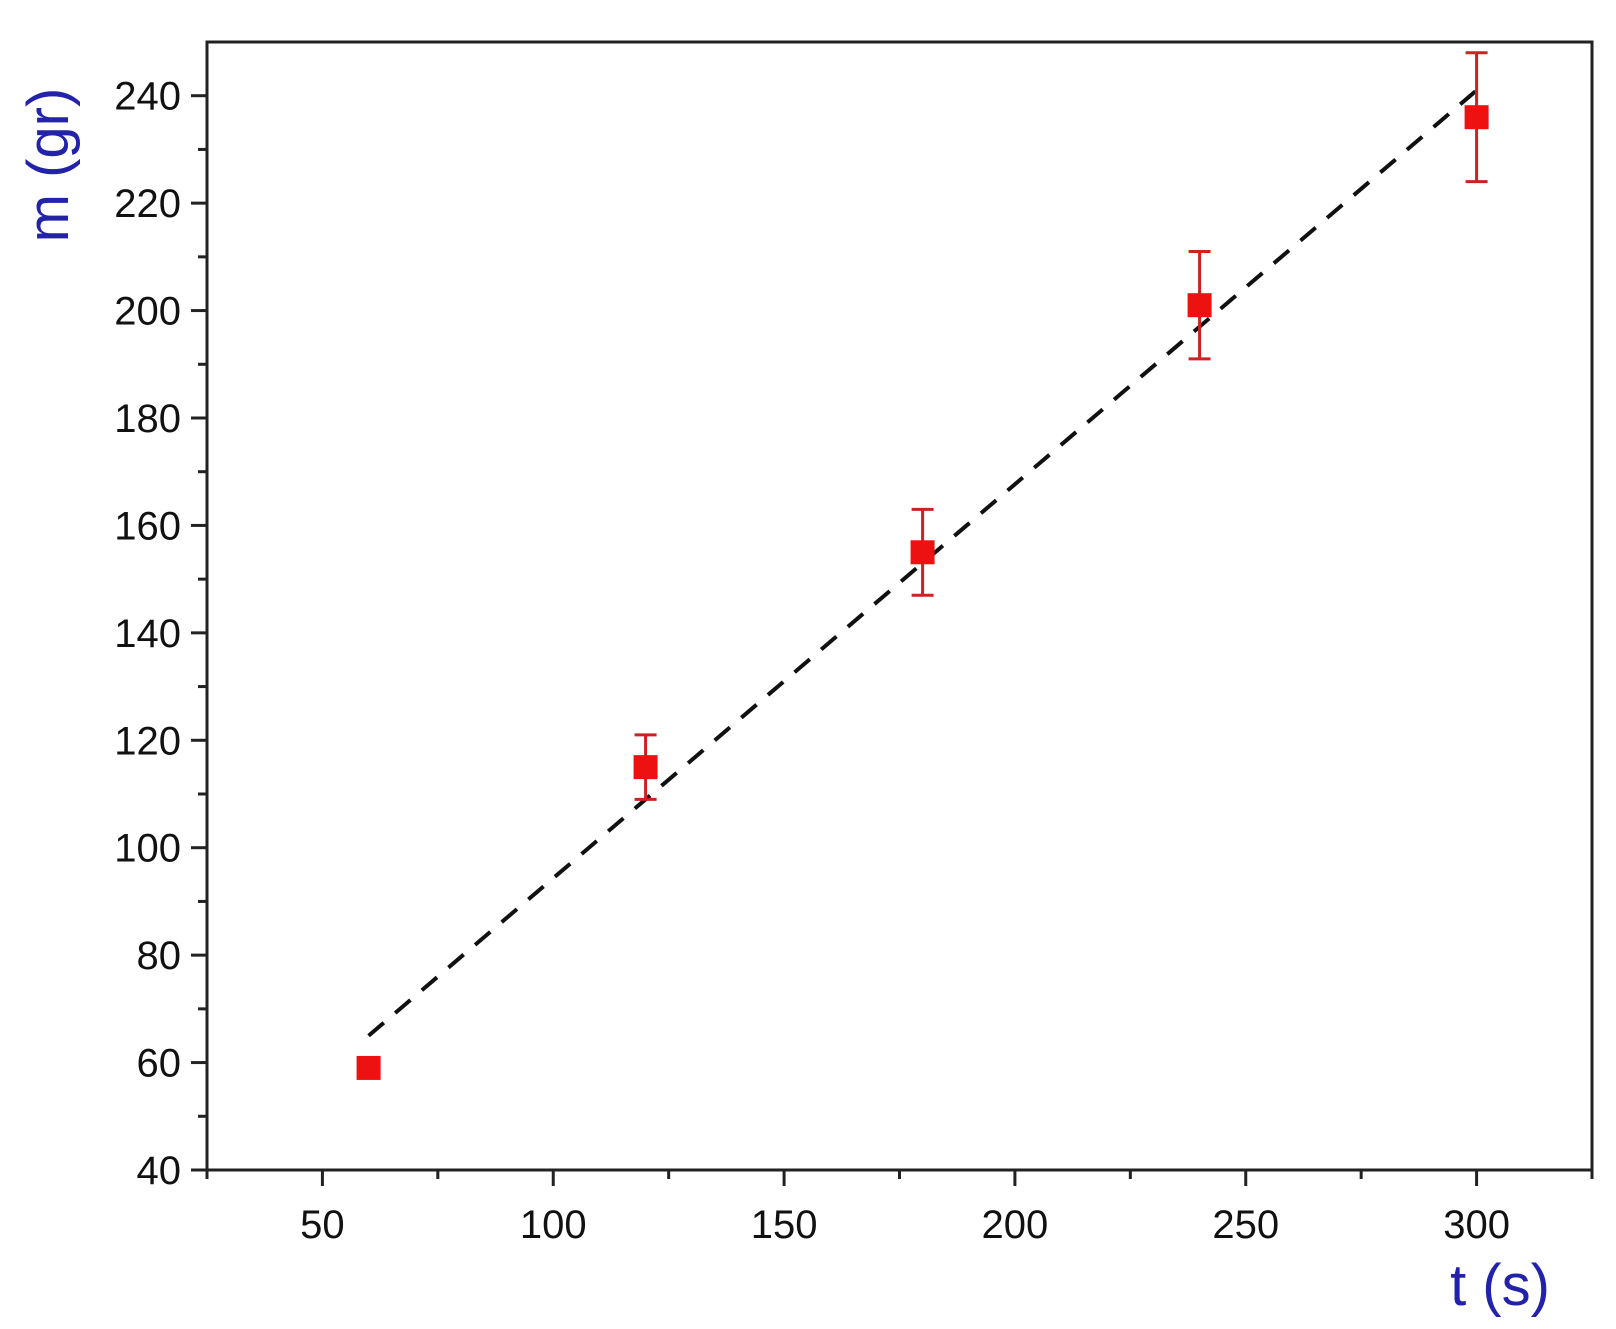  Describe the element at coordinates (147, 849) in the screenshot. I see `y-tick-label: 100` at that location.